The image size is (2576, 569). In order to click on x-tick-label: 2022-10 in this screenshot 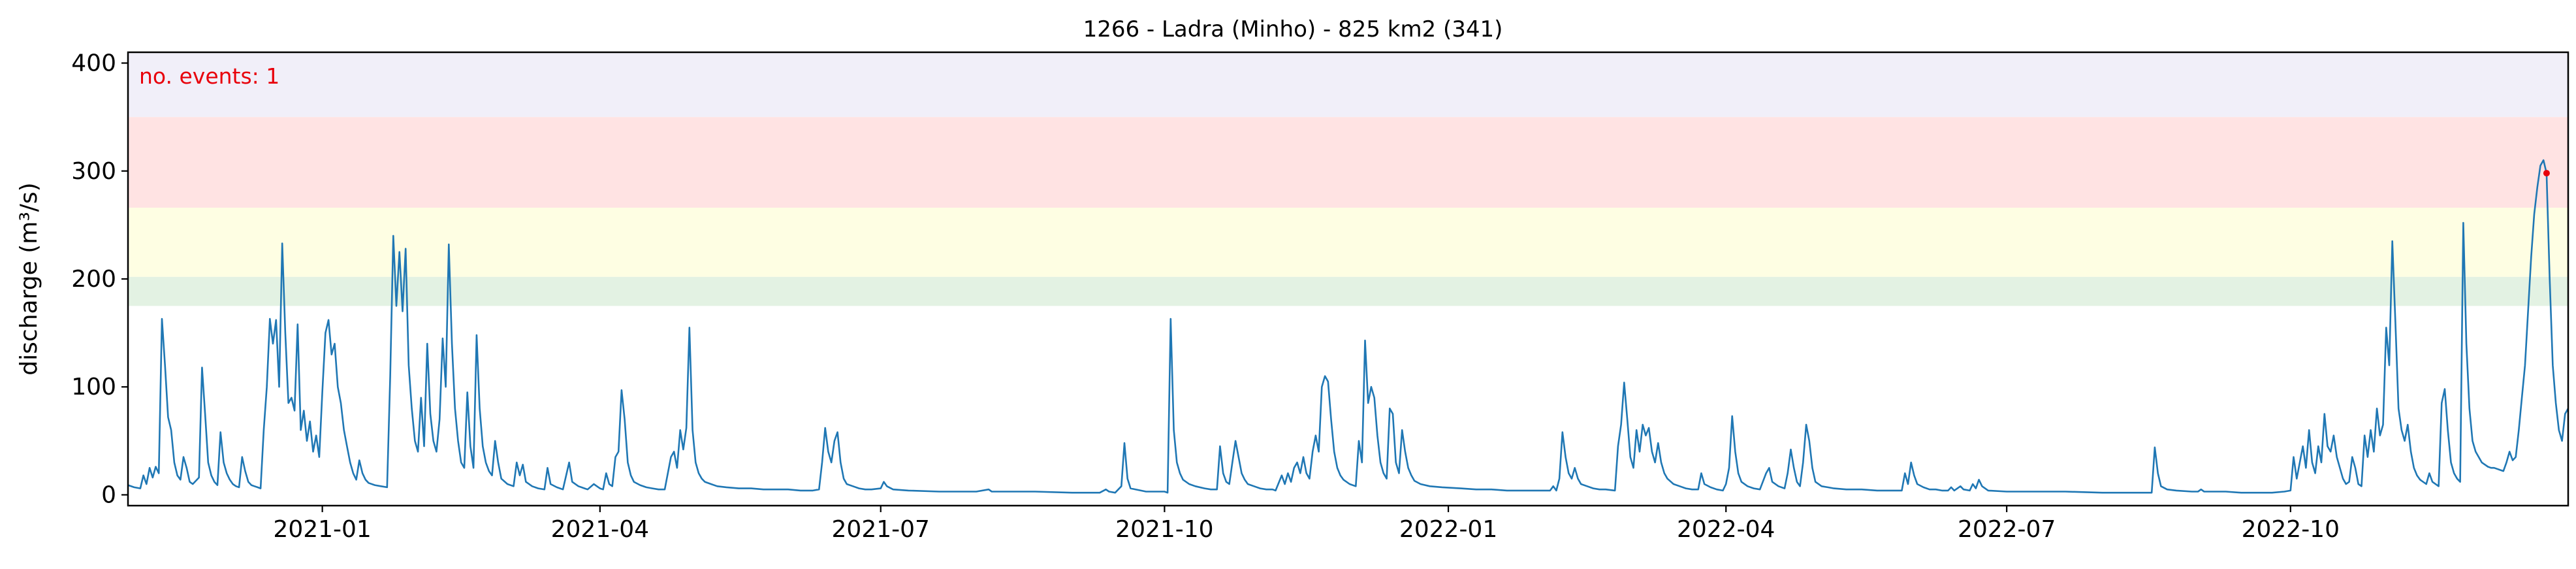, I will do `click(2291, 529)`.